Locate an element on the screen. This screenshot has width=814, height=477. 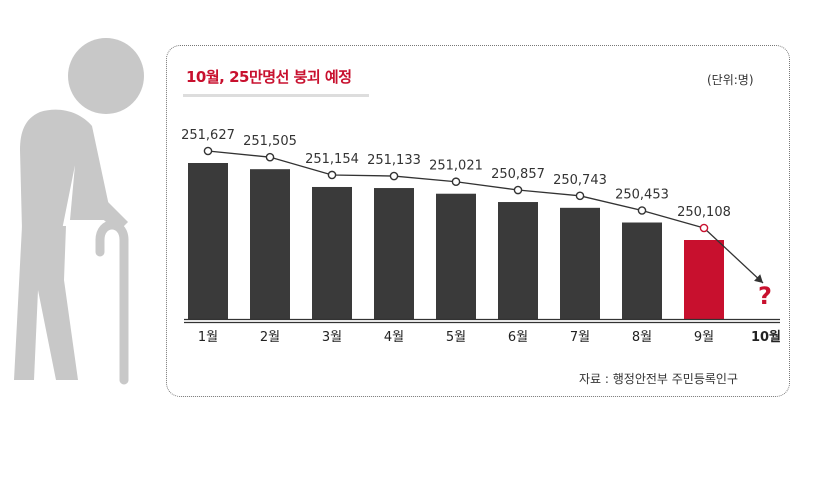
x-tick-label-2: 2월 is located at coordinates (270, 337).